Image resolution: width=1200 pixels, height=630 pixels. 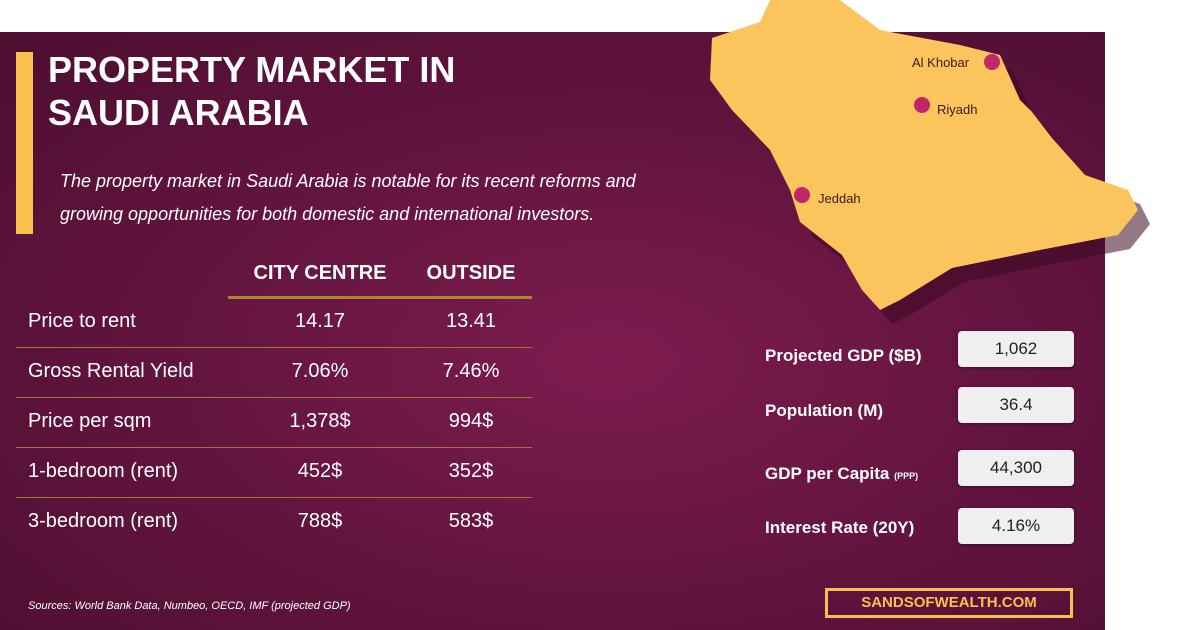 What do you see at coordinates (471, 321) in the screenshot?
I see `cell: 13.41` at bounding box center [471, 321].